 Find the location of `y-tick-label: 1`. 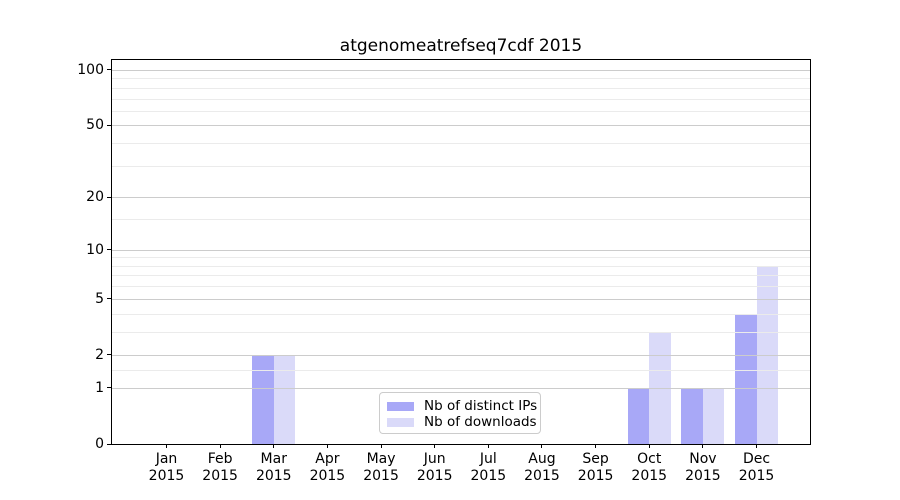

y-tick-label: 1 is located at coordinates (99, 387).